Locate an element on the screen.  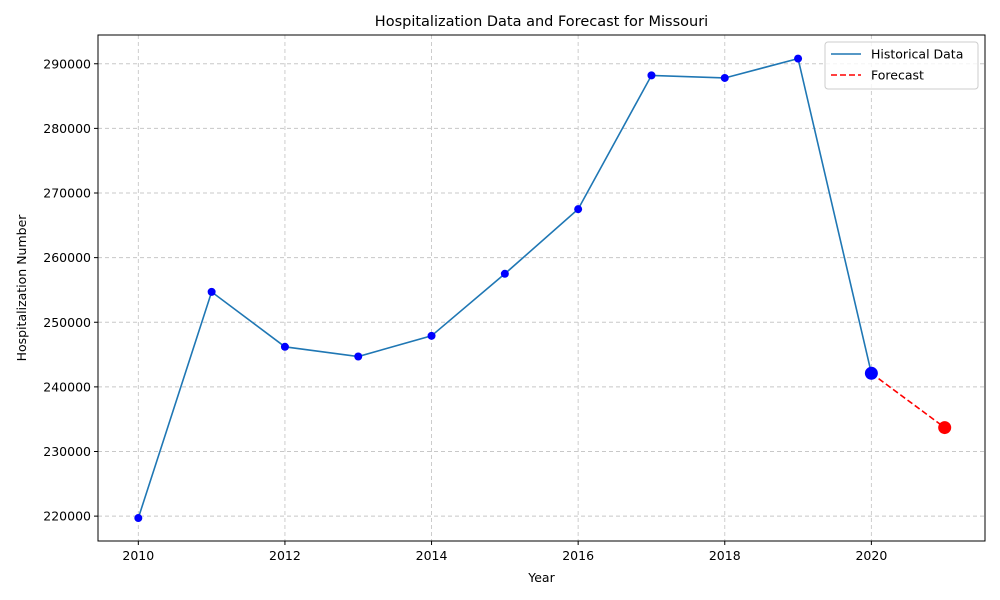
y-tick-label: 220000 is located at coordinates (67, 516).